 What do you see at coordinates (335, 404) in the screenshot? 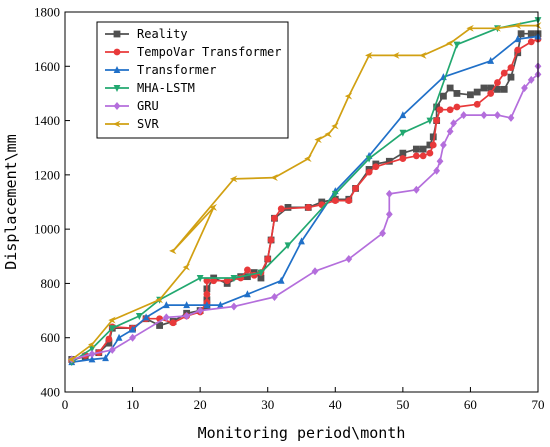
I see `x-tick-label: 40` at bounding box center [335, 404].